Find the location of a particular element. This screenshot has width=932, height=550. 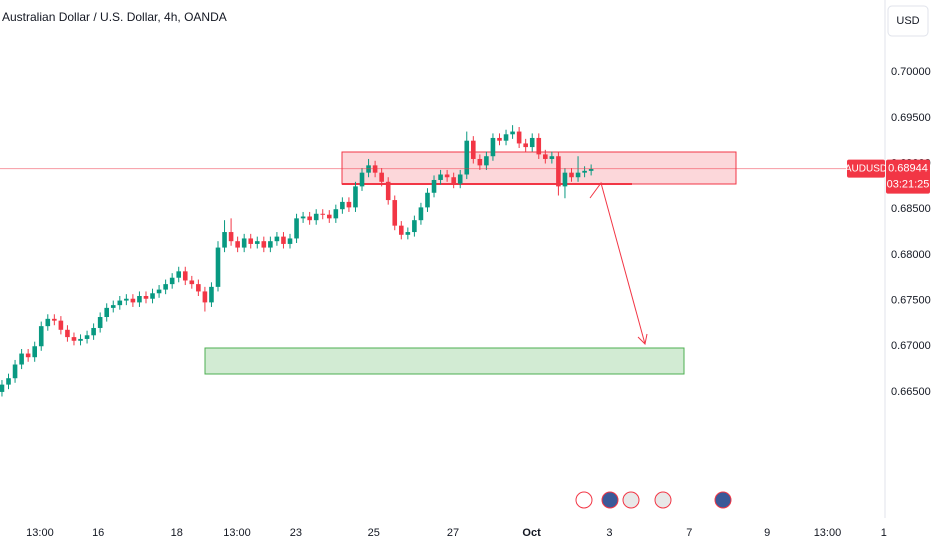

x-tick-label: Oct is located at coordinates (531, 533).